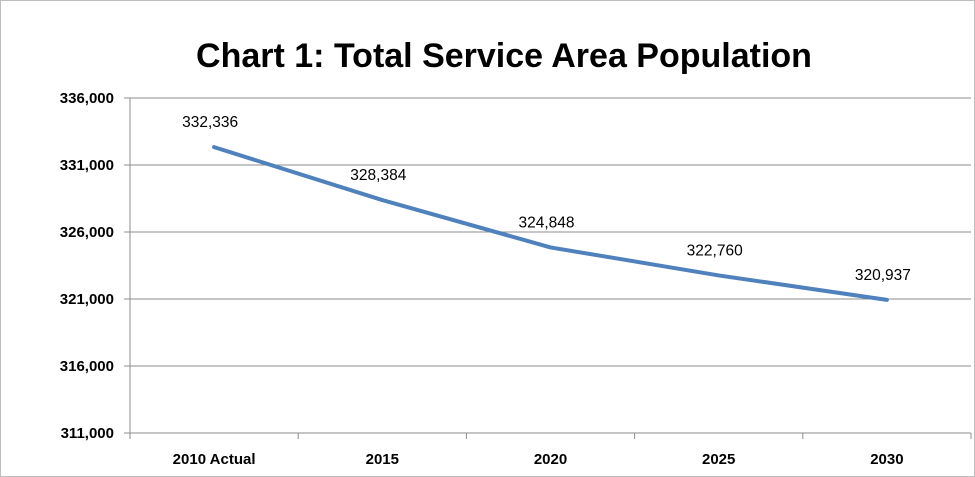  What do you see at coordinates (87, 98) in the screenshot?
I see `y-tick-label: 336,000` at bounding box center [87, 98].